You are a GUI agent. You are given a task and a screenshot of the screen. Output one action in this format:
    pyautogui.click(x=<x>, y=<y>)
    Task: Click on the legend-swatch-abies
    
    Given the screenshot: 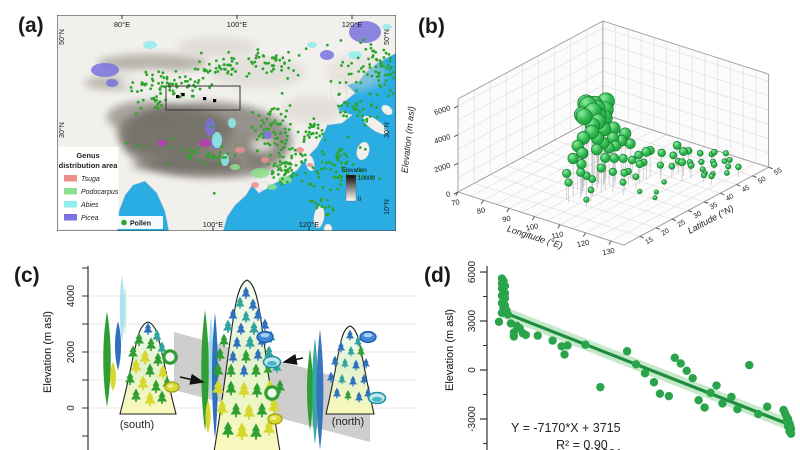 What is the action you would take?
    pyautogui.click(x=70, y=204)
    